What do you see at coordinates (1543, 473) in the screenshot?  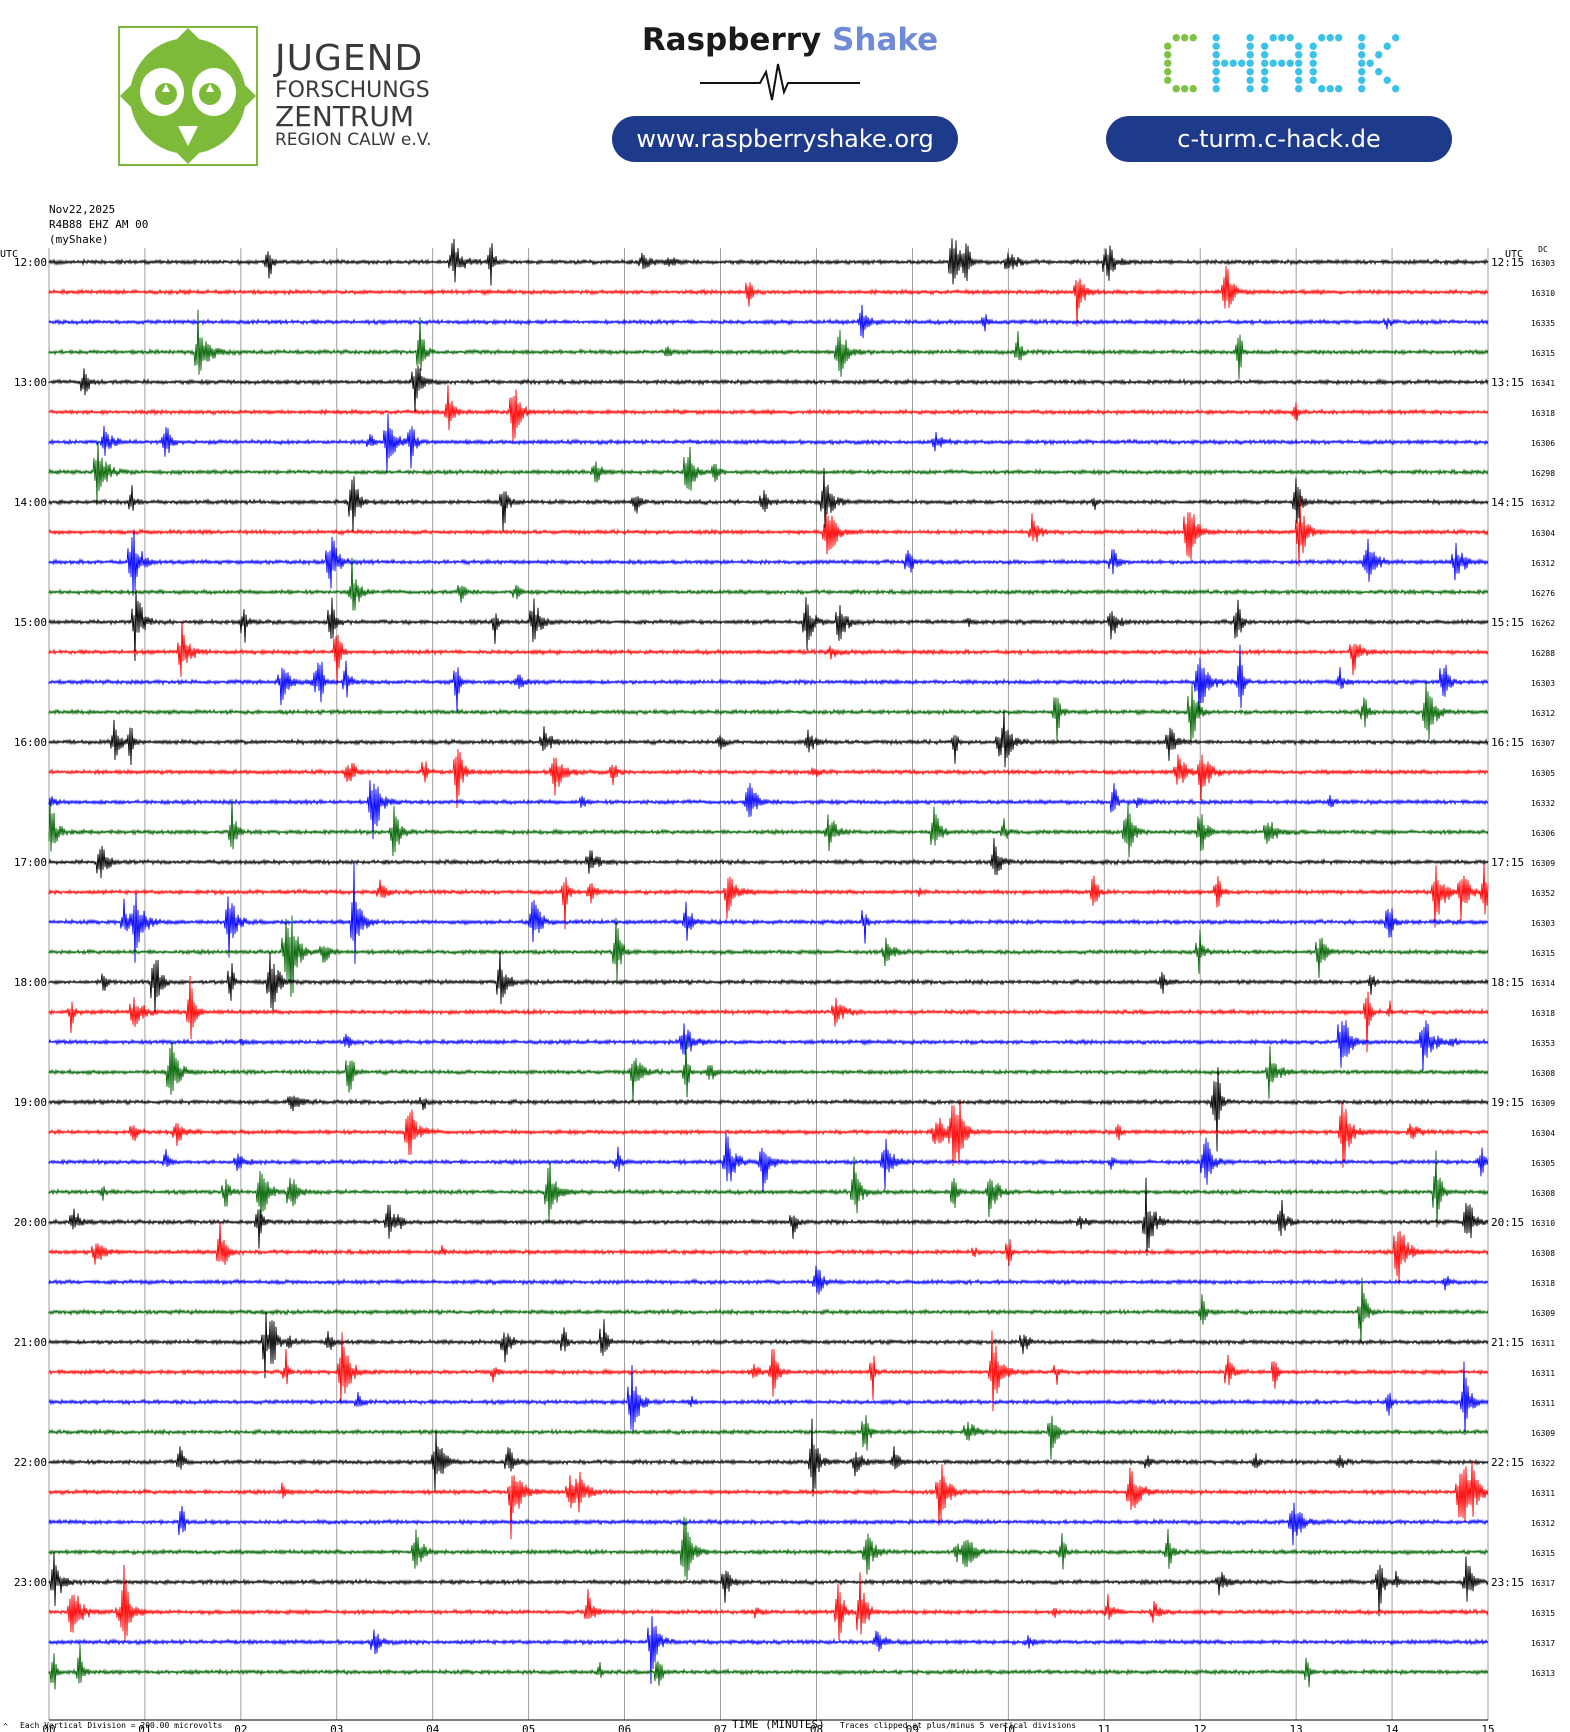 I see `dc-offset-label: 16298` at bounding box center [1543, 473].